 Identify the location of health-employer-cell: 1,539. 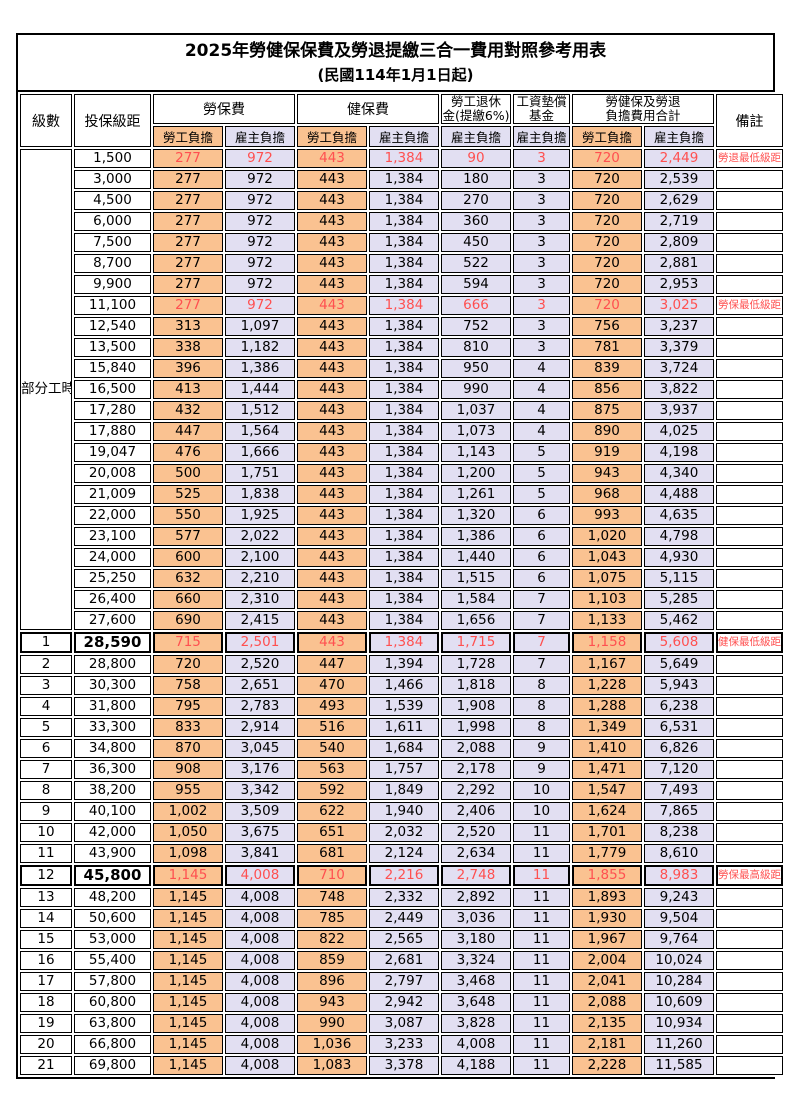
(404, 706).